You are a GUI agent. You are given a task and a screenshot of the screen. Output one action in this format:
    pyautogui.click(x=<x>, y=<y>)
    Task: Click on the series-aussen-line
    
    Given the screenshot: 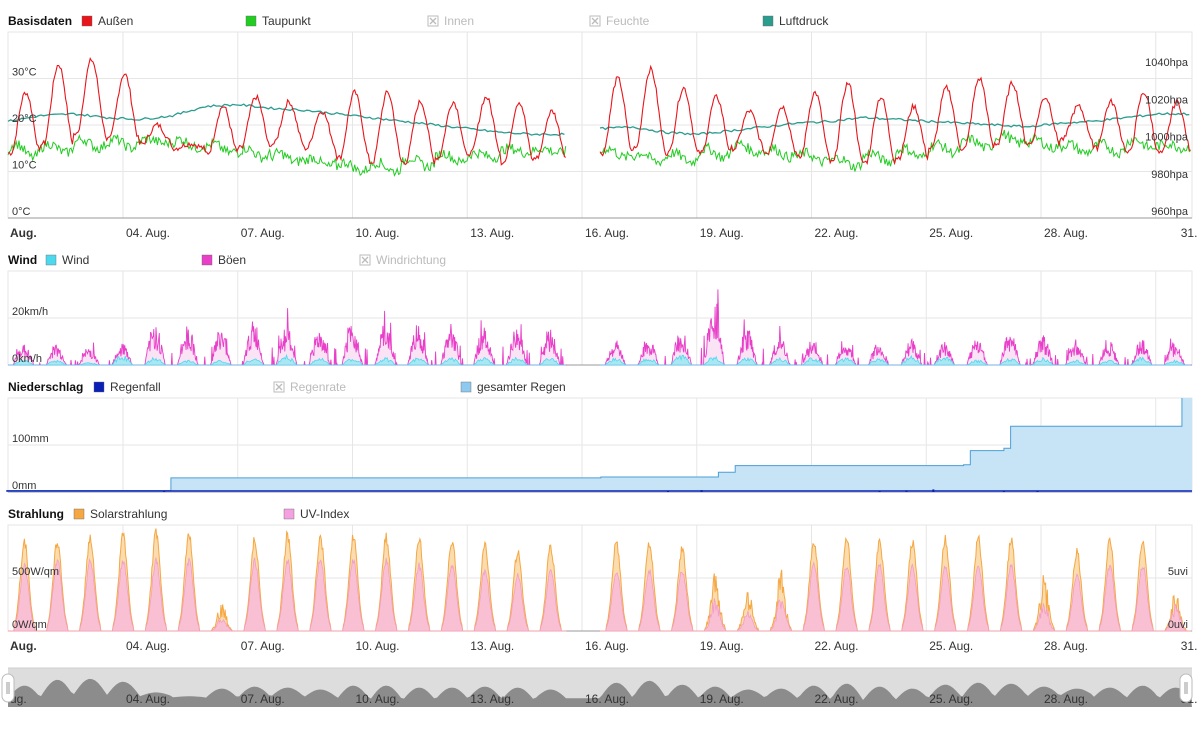 What is the action you would take?
    pyautogui.click(x=599, y=111)
    